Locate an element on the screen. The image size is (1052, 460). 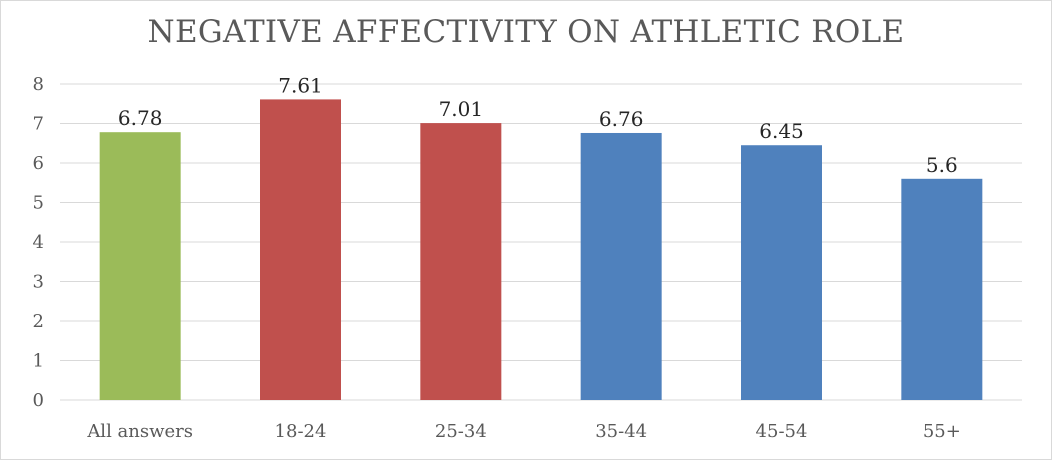
data-label-5: 5.6 is located at coordinates (942, 165).